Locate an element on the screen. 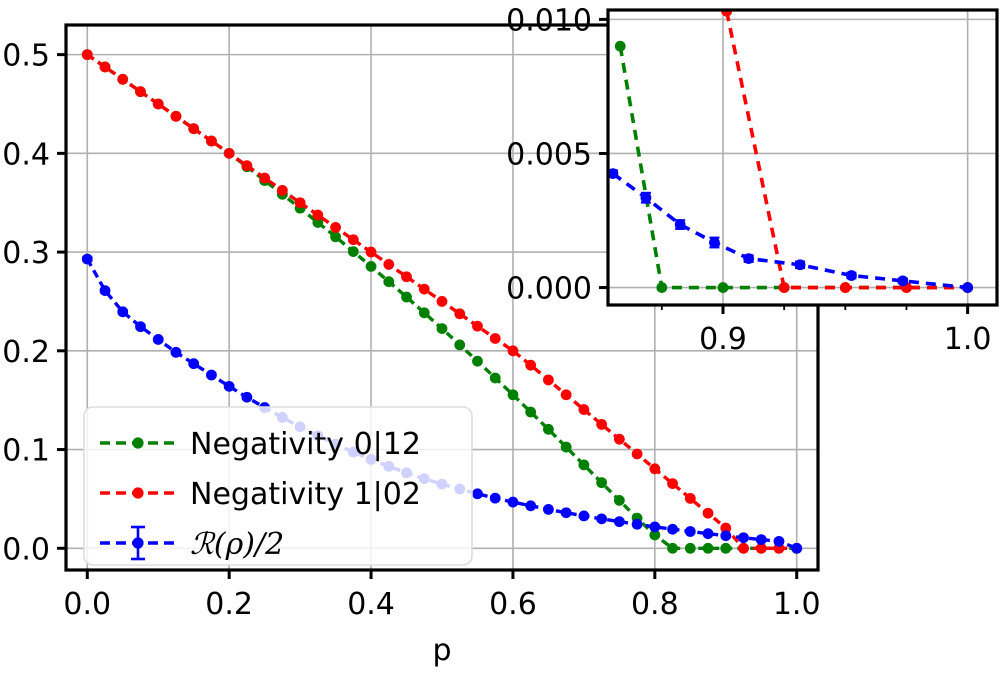  legend: Negativity 0|12 Negativity 1|02 ℛ(ρ)/2 is located at coordinates (278, 486).